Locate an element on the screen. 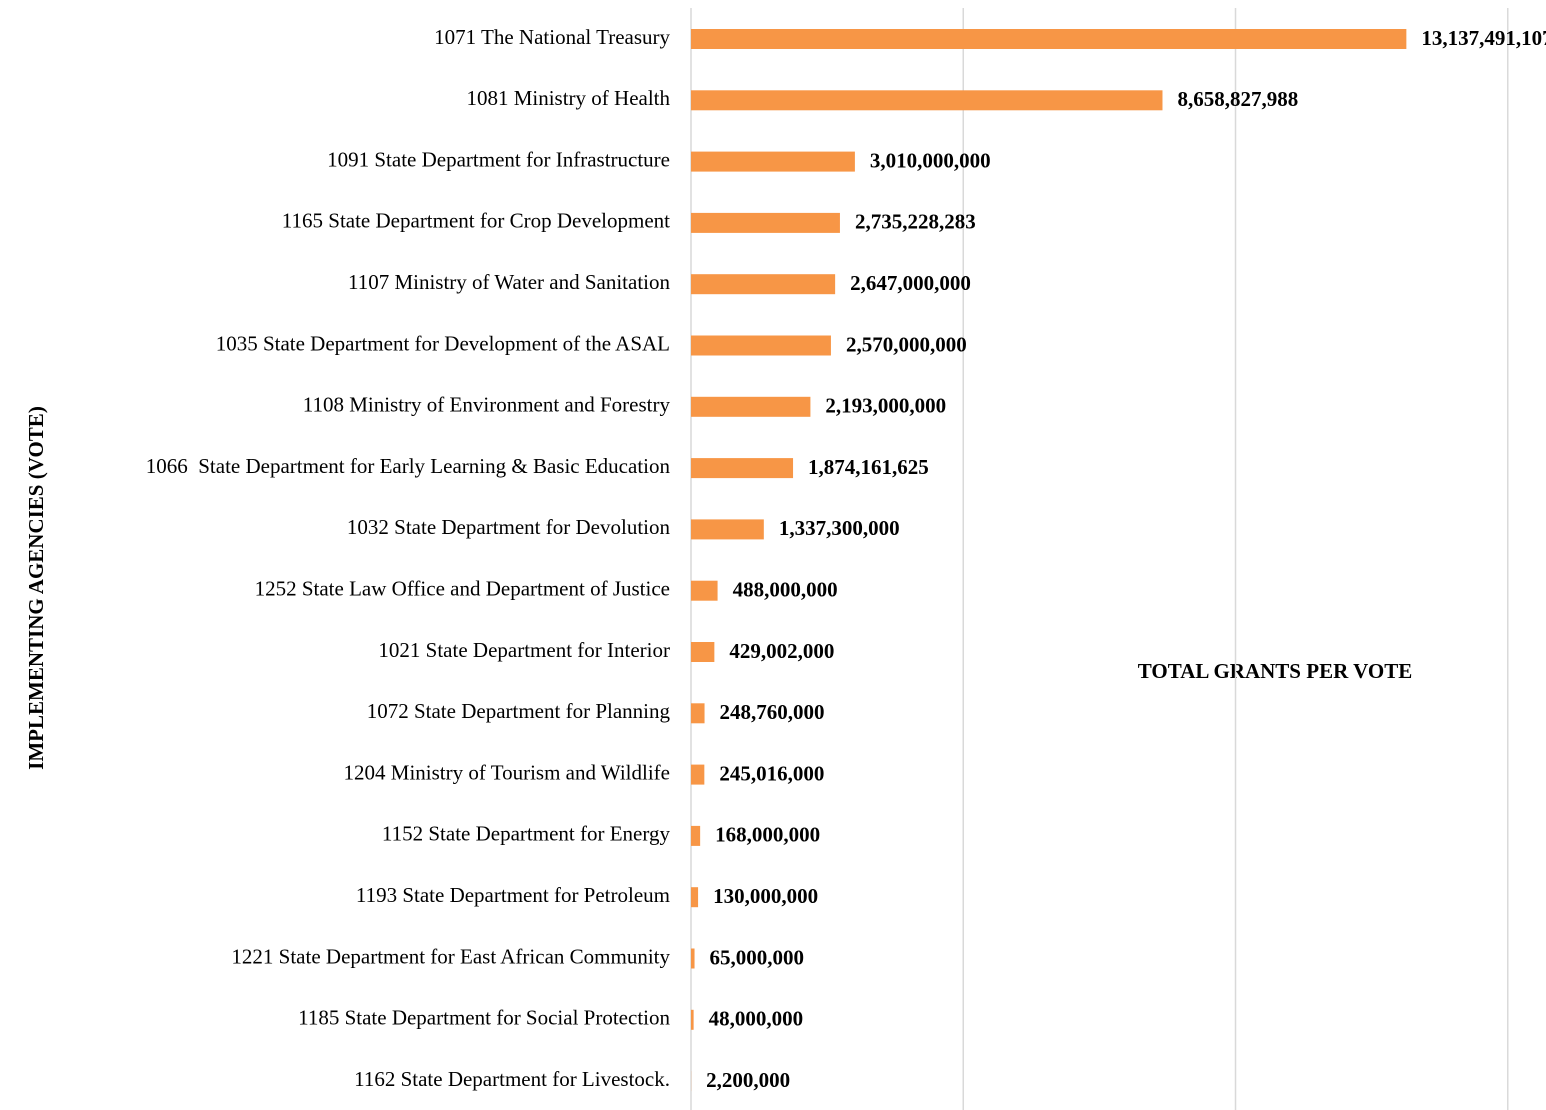 The image size is (1546, 1110). y-tick-label: 1081 Ministry of Health is located at coordinates (568, 98).